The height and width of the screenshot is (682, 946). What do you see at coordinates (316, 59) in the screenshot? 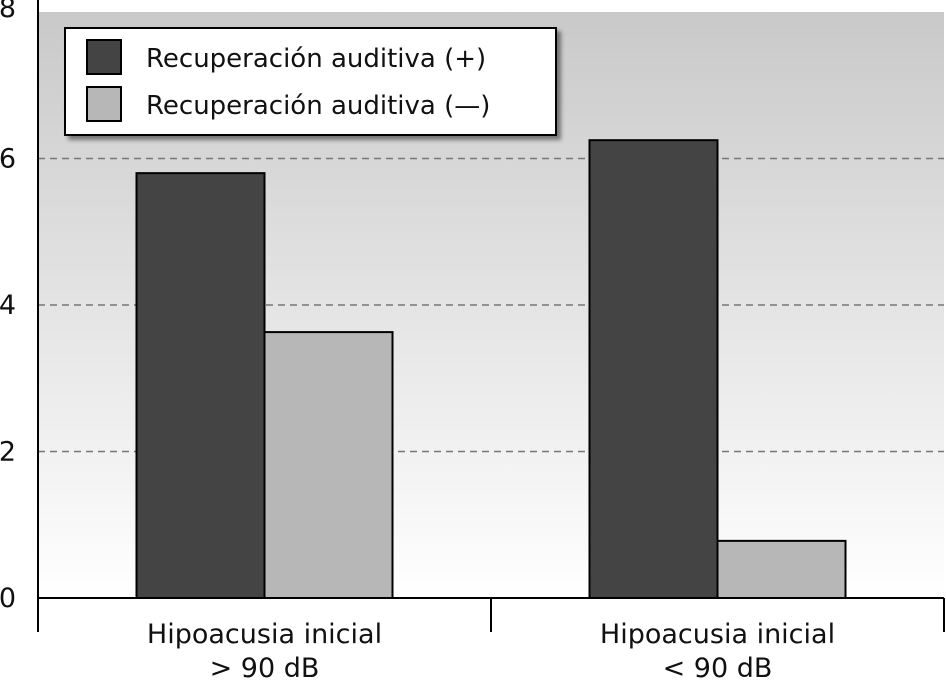
I see `legend-label: Recuperación auditiva (+)` at bounding box center [316, 59].